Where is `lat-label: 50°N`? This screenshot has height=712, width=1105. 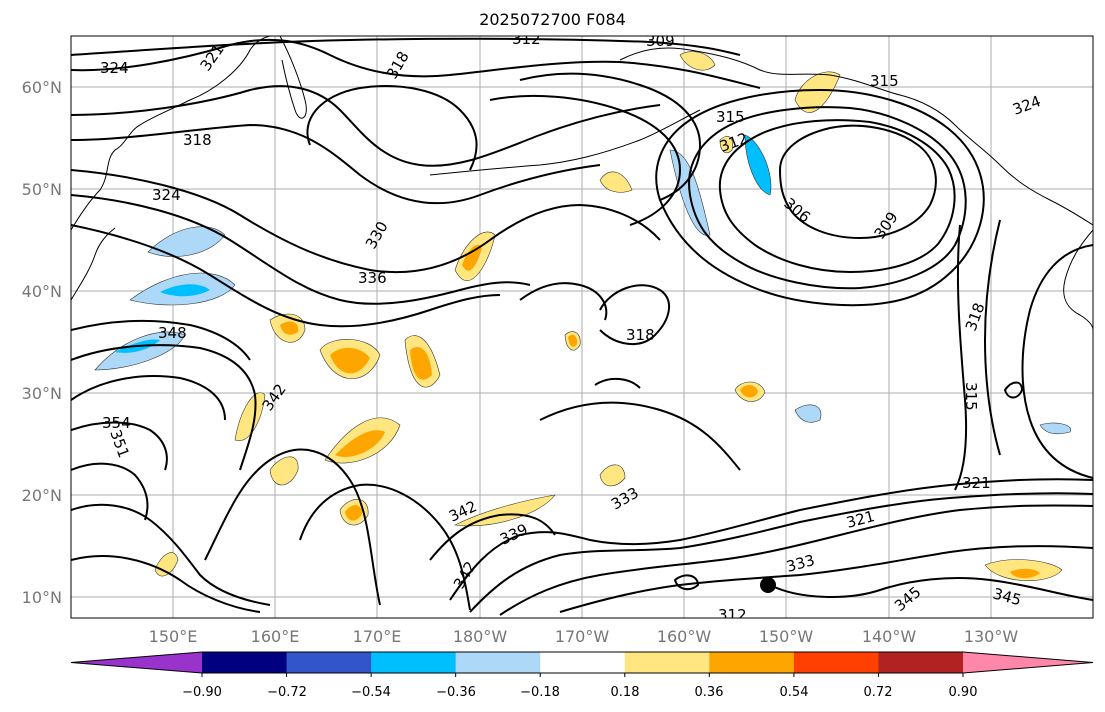
lat-label: 50°N is located at coordinates (42, 189).